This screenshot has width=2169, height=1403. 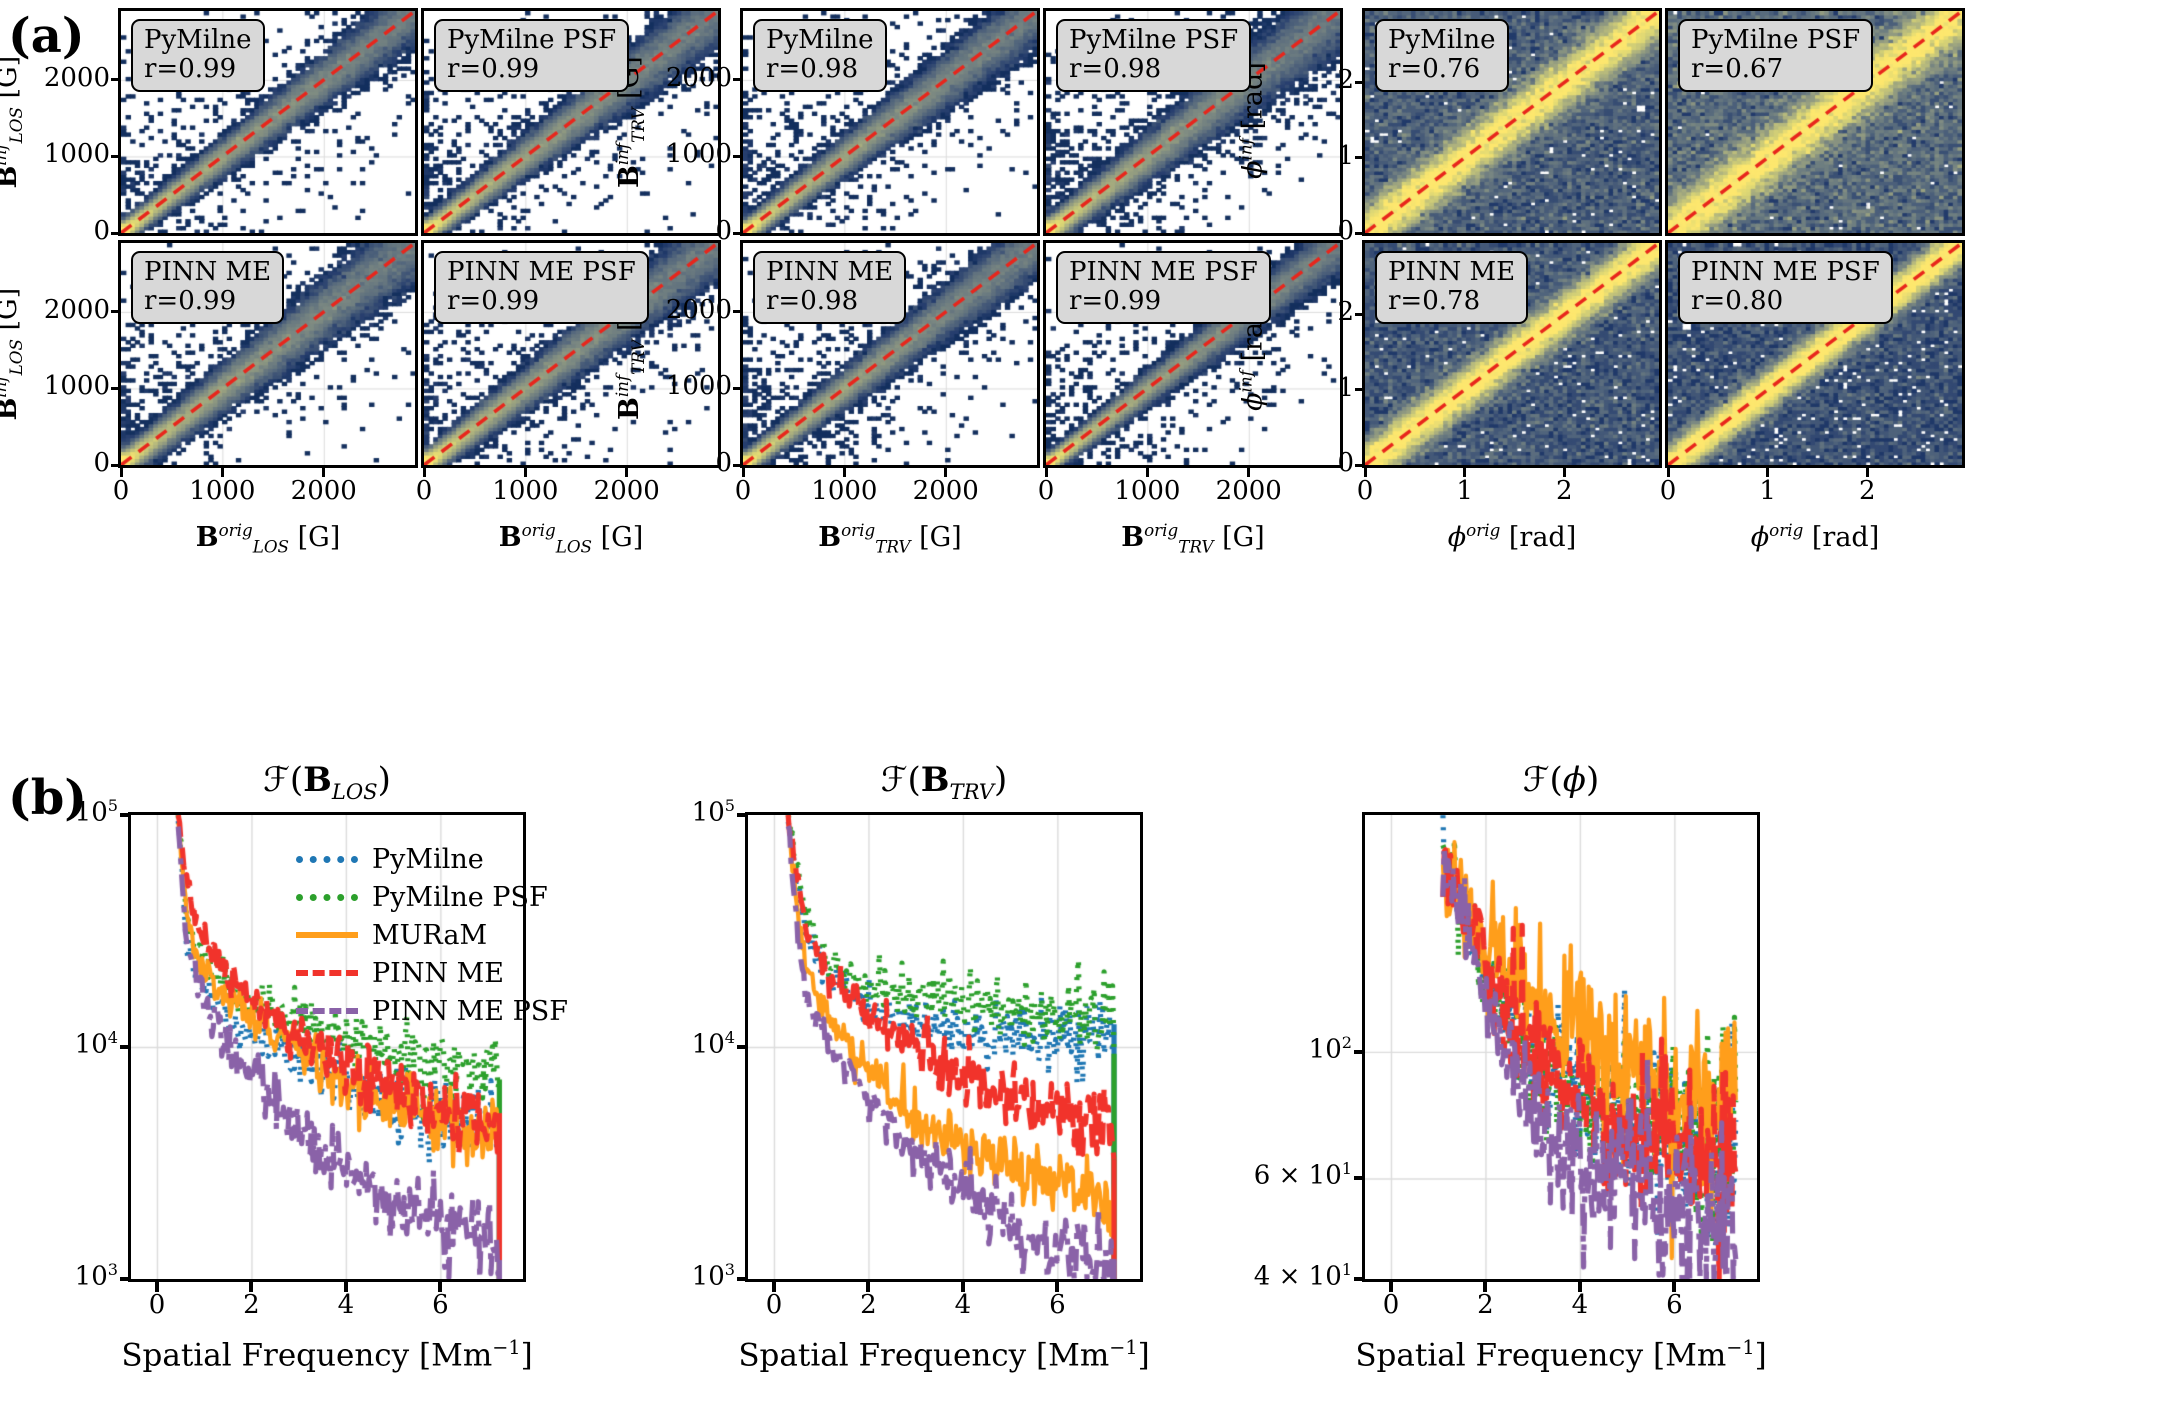 I want to click on legend-item-pinn-me-psf: PINN ME PSF, so click(x=432, y=1011).